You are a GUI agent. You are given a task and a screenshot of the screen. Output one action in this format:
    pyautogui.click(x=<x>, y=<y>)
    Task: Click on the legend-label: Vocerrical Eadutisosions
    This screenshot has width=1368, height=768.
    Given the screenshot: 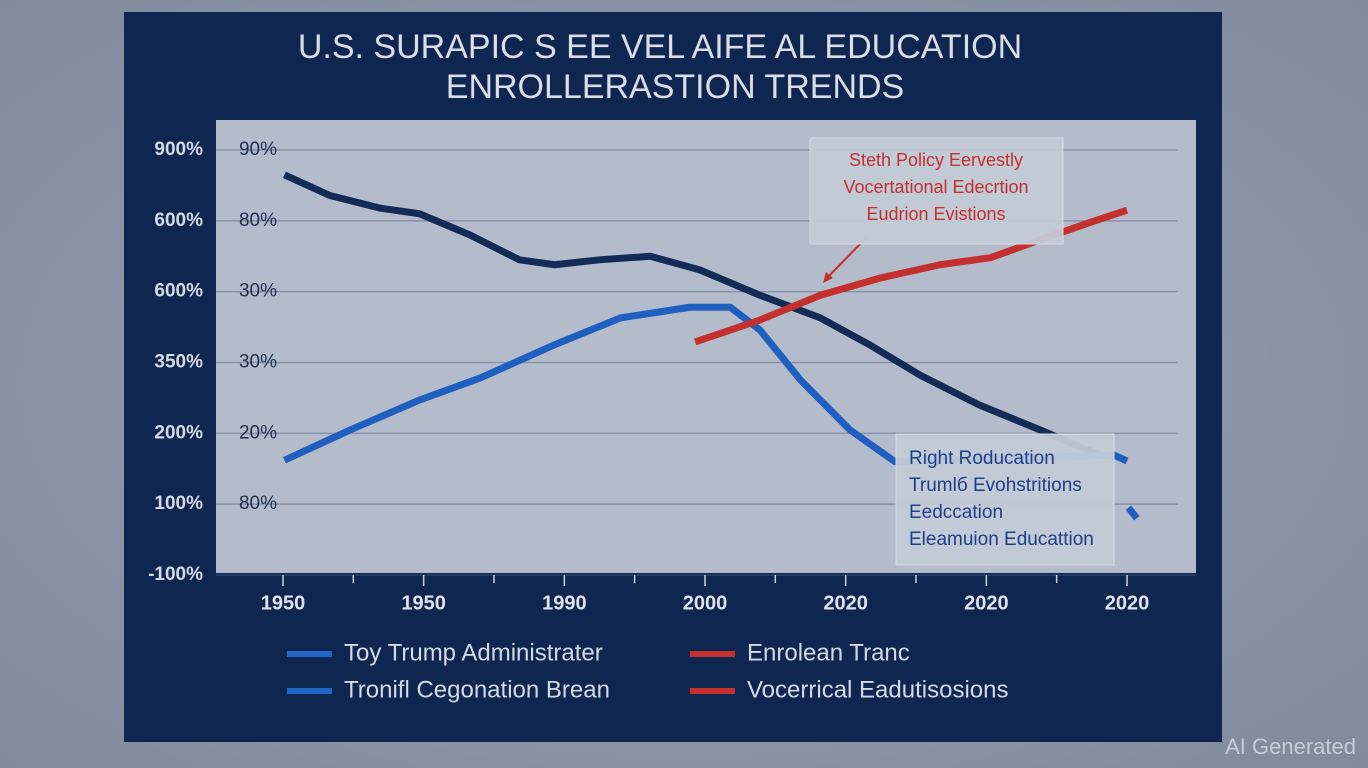 What is the action you would take?
    pyautogui.click(x=877, y=689)
    